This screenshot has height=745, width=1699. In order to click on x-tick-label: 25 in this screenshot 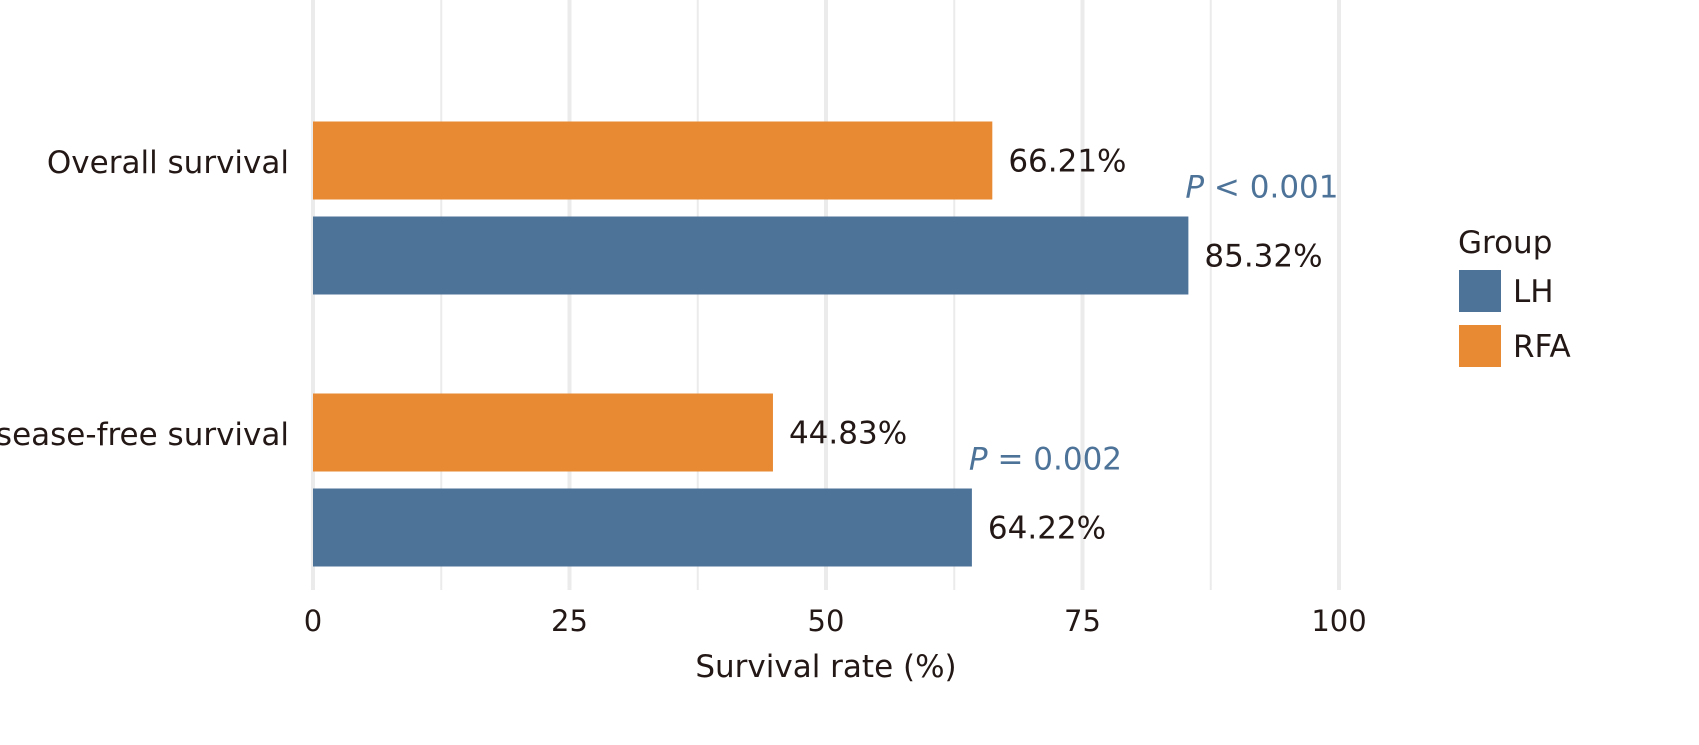, I will do `click(569, 621)`.